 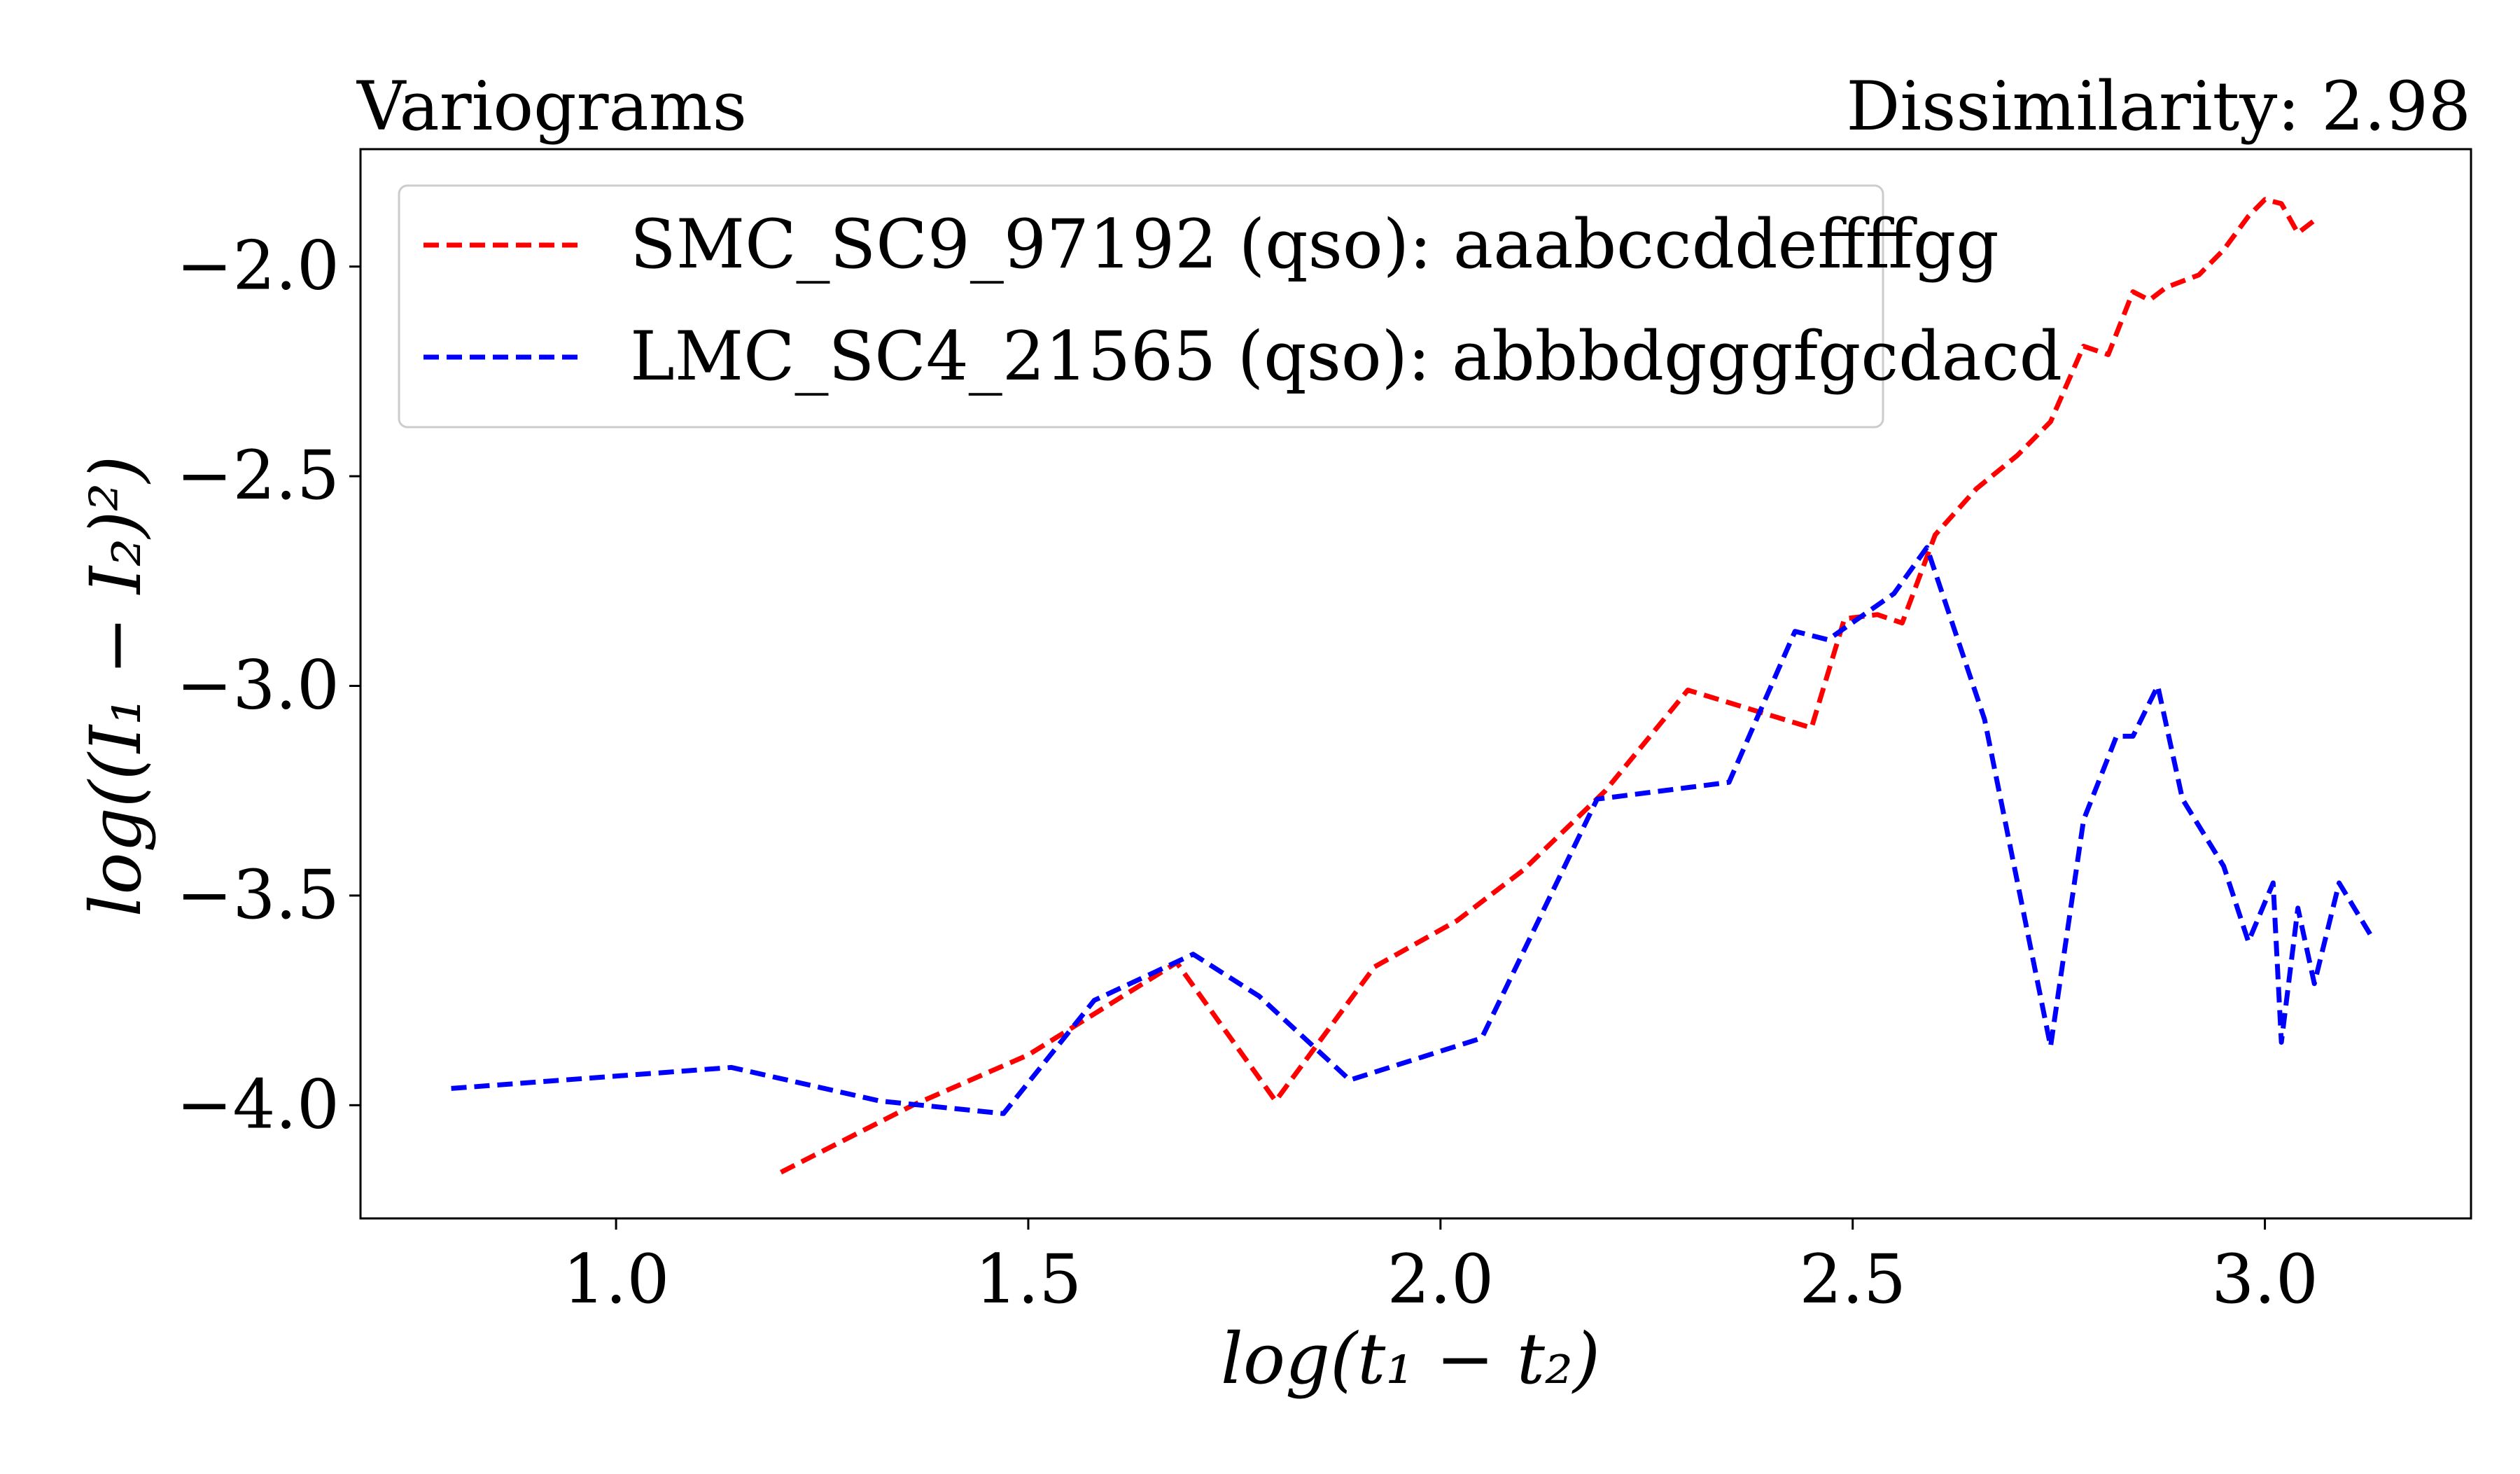 I want to click on y-tick-label: −2.5, so click(x=258, y=475).